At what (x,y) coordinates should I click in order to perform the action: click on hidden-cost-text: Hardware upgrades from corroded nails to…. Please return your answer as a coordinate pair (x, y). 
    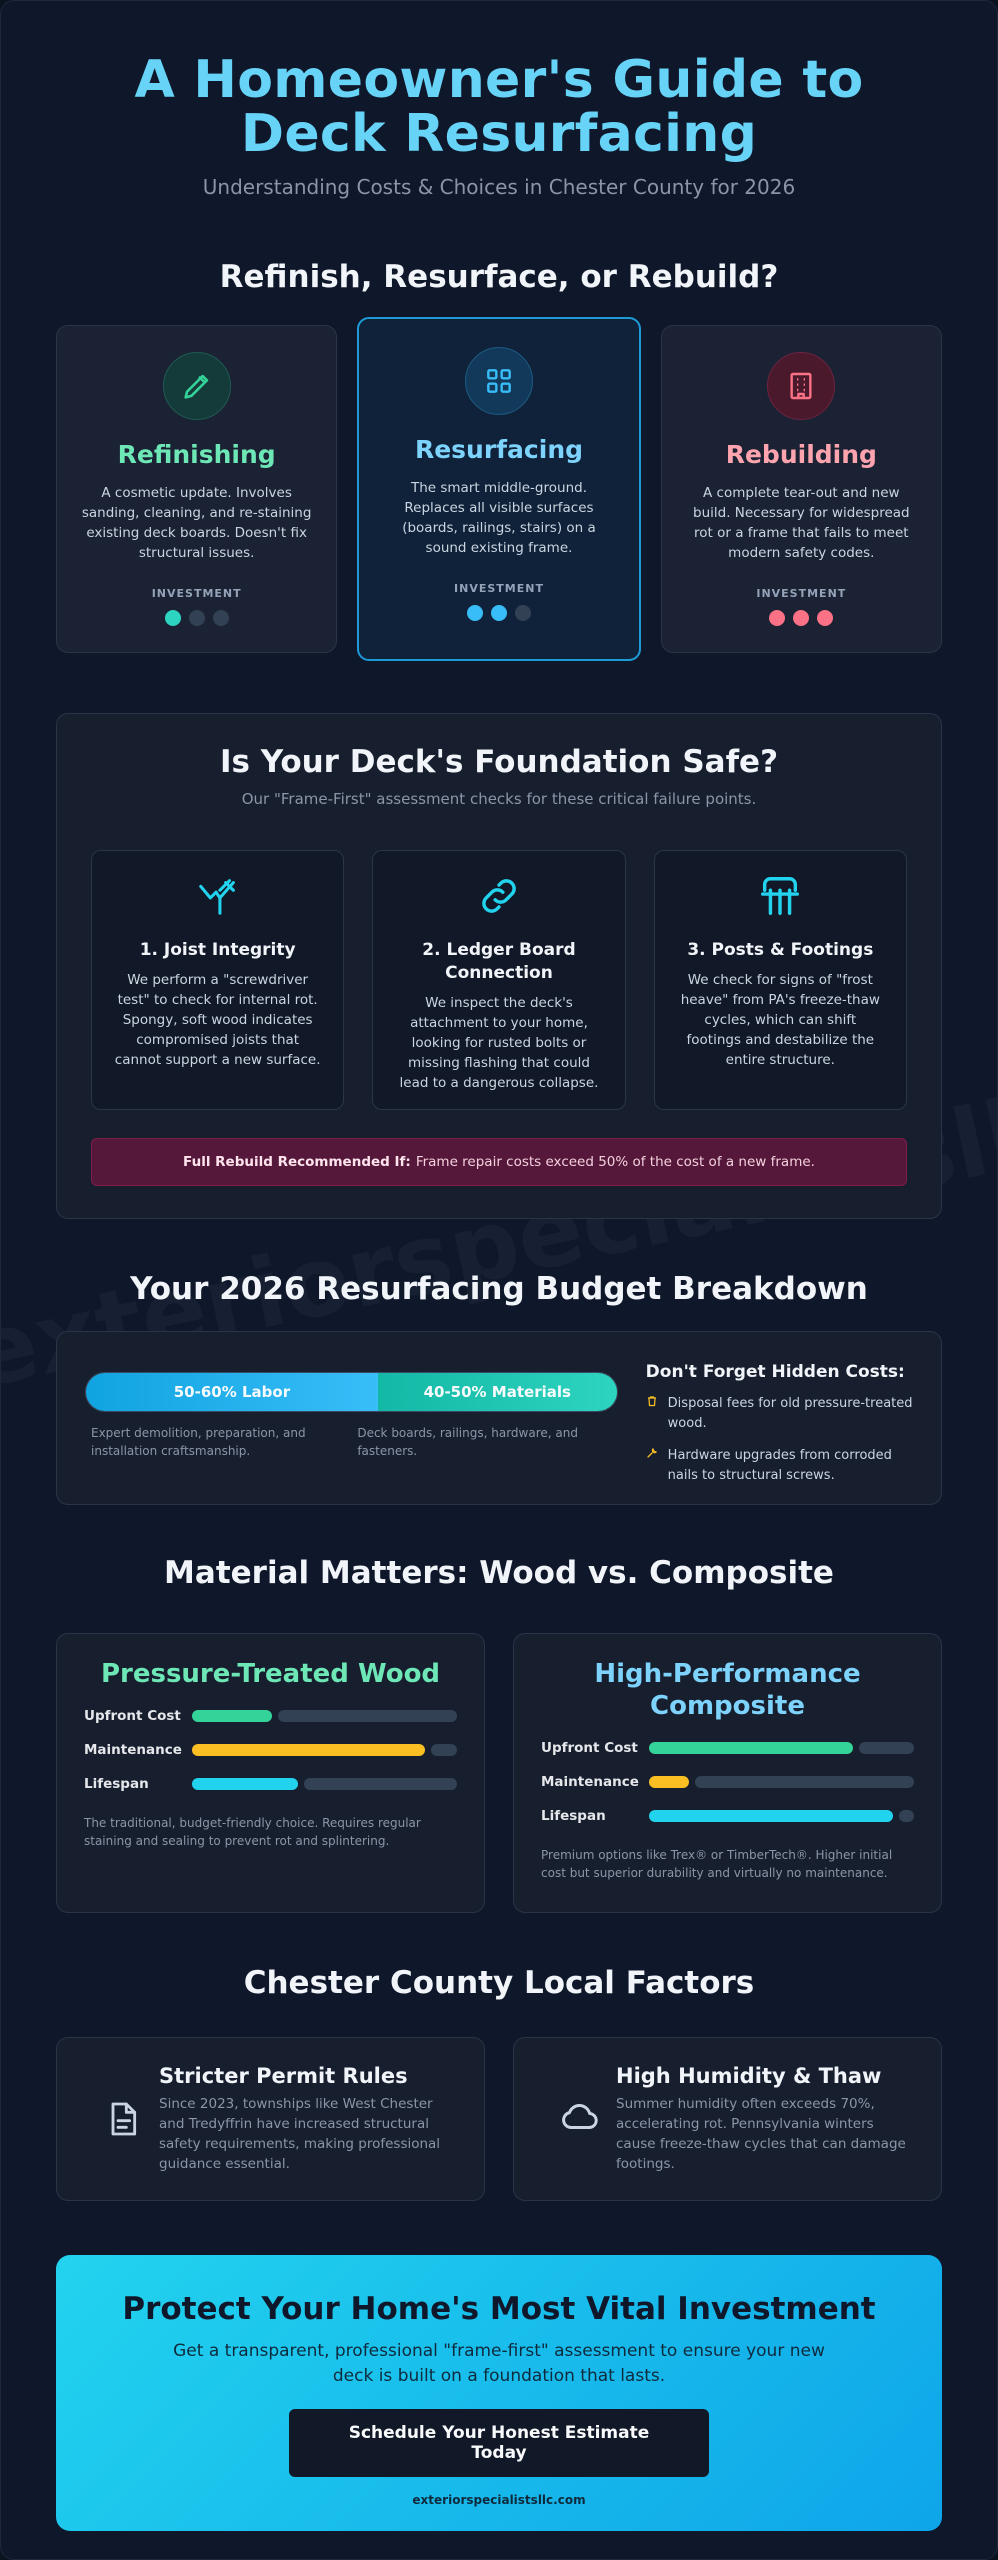
    Looking at the image, I should click on (779, 1465).